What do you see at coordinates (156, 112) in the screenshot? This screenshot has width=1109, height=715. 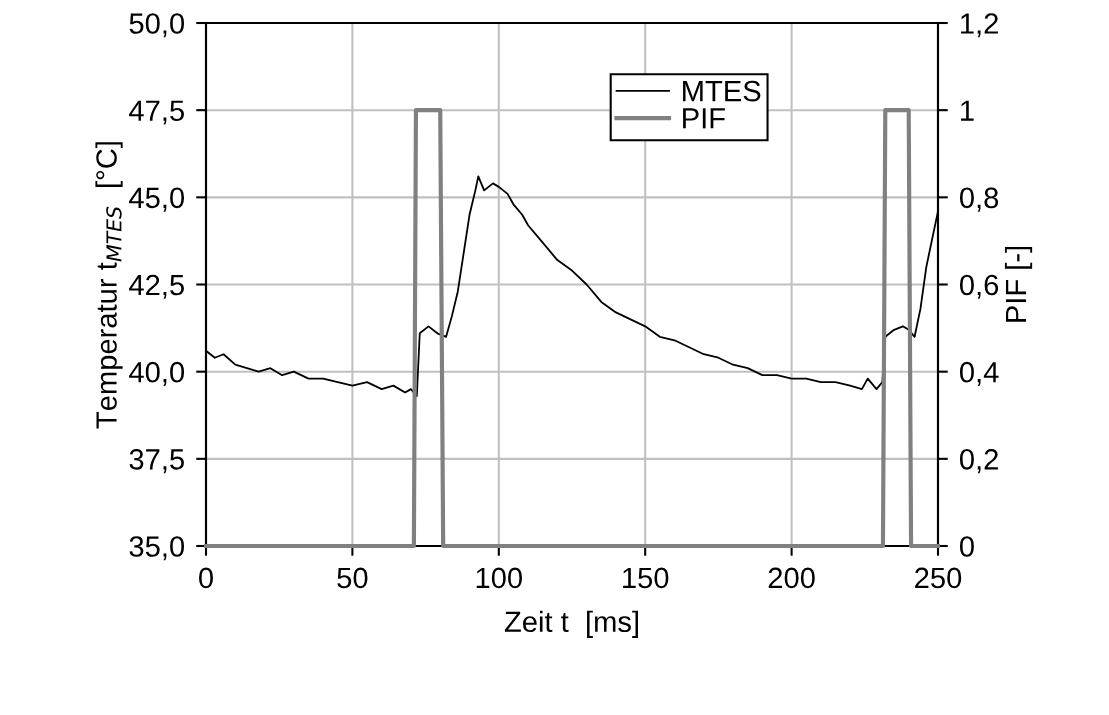 I see `y-tick-label: 47,5` at bounding box center [156, 112].